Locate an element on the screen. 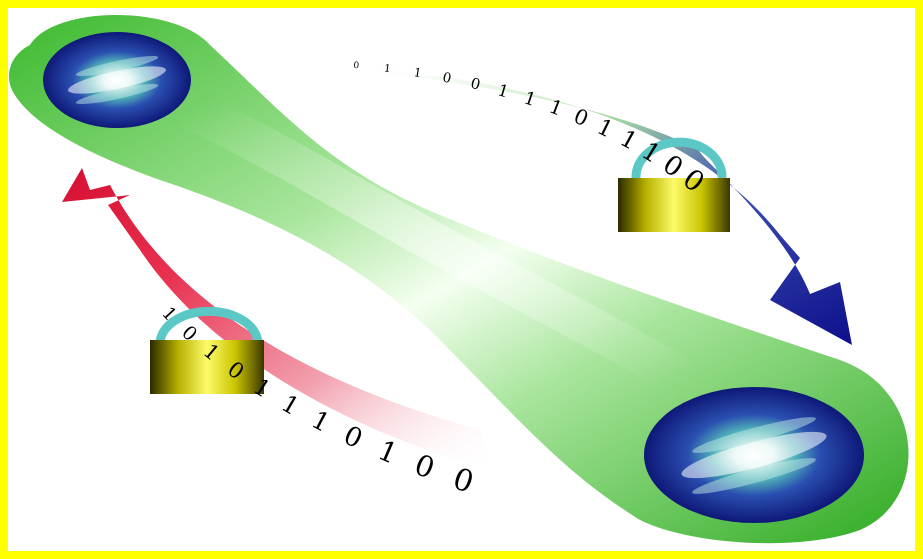 This screenshot has width=923, height=559. padlock-icon-lower is located at coordinates (207, 350).